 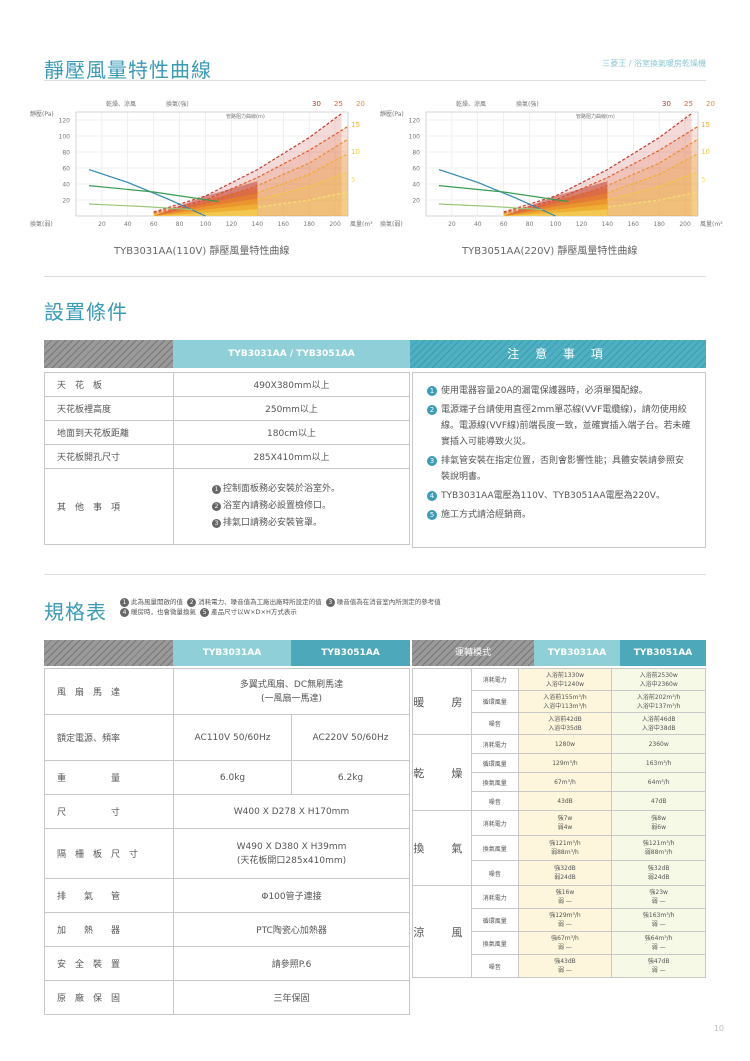 I want to click on notice-item: 3 排氣管安裝在指定位置，否則會影響性能；具體安裝請參照安裝說明書。, so click(x=559, y=469).